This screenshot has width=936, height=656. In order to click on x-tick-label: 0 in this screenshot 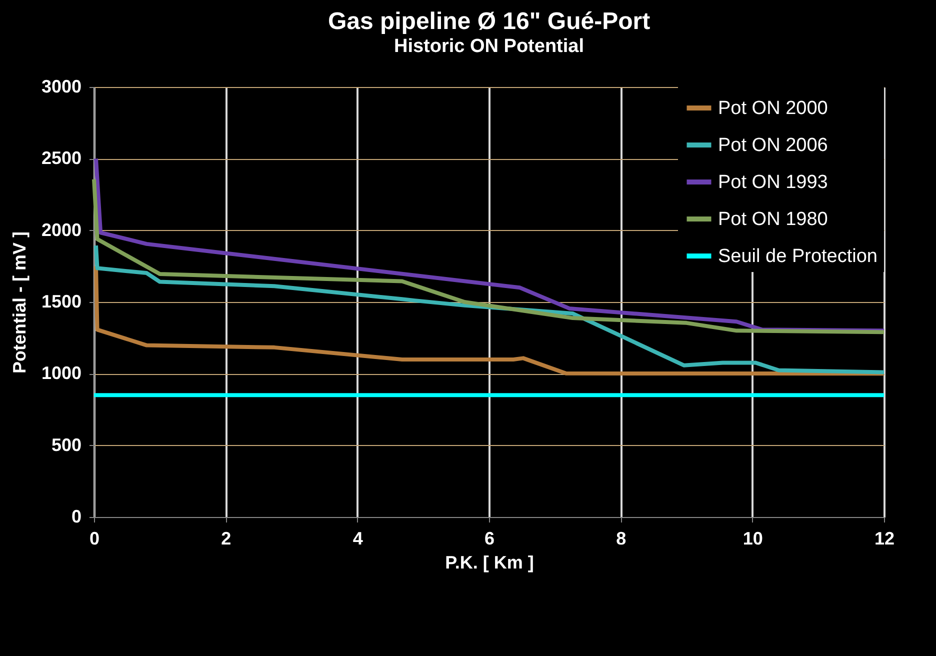, I will do `click(94, 538)`.